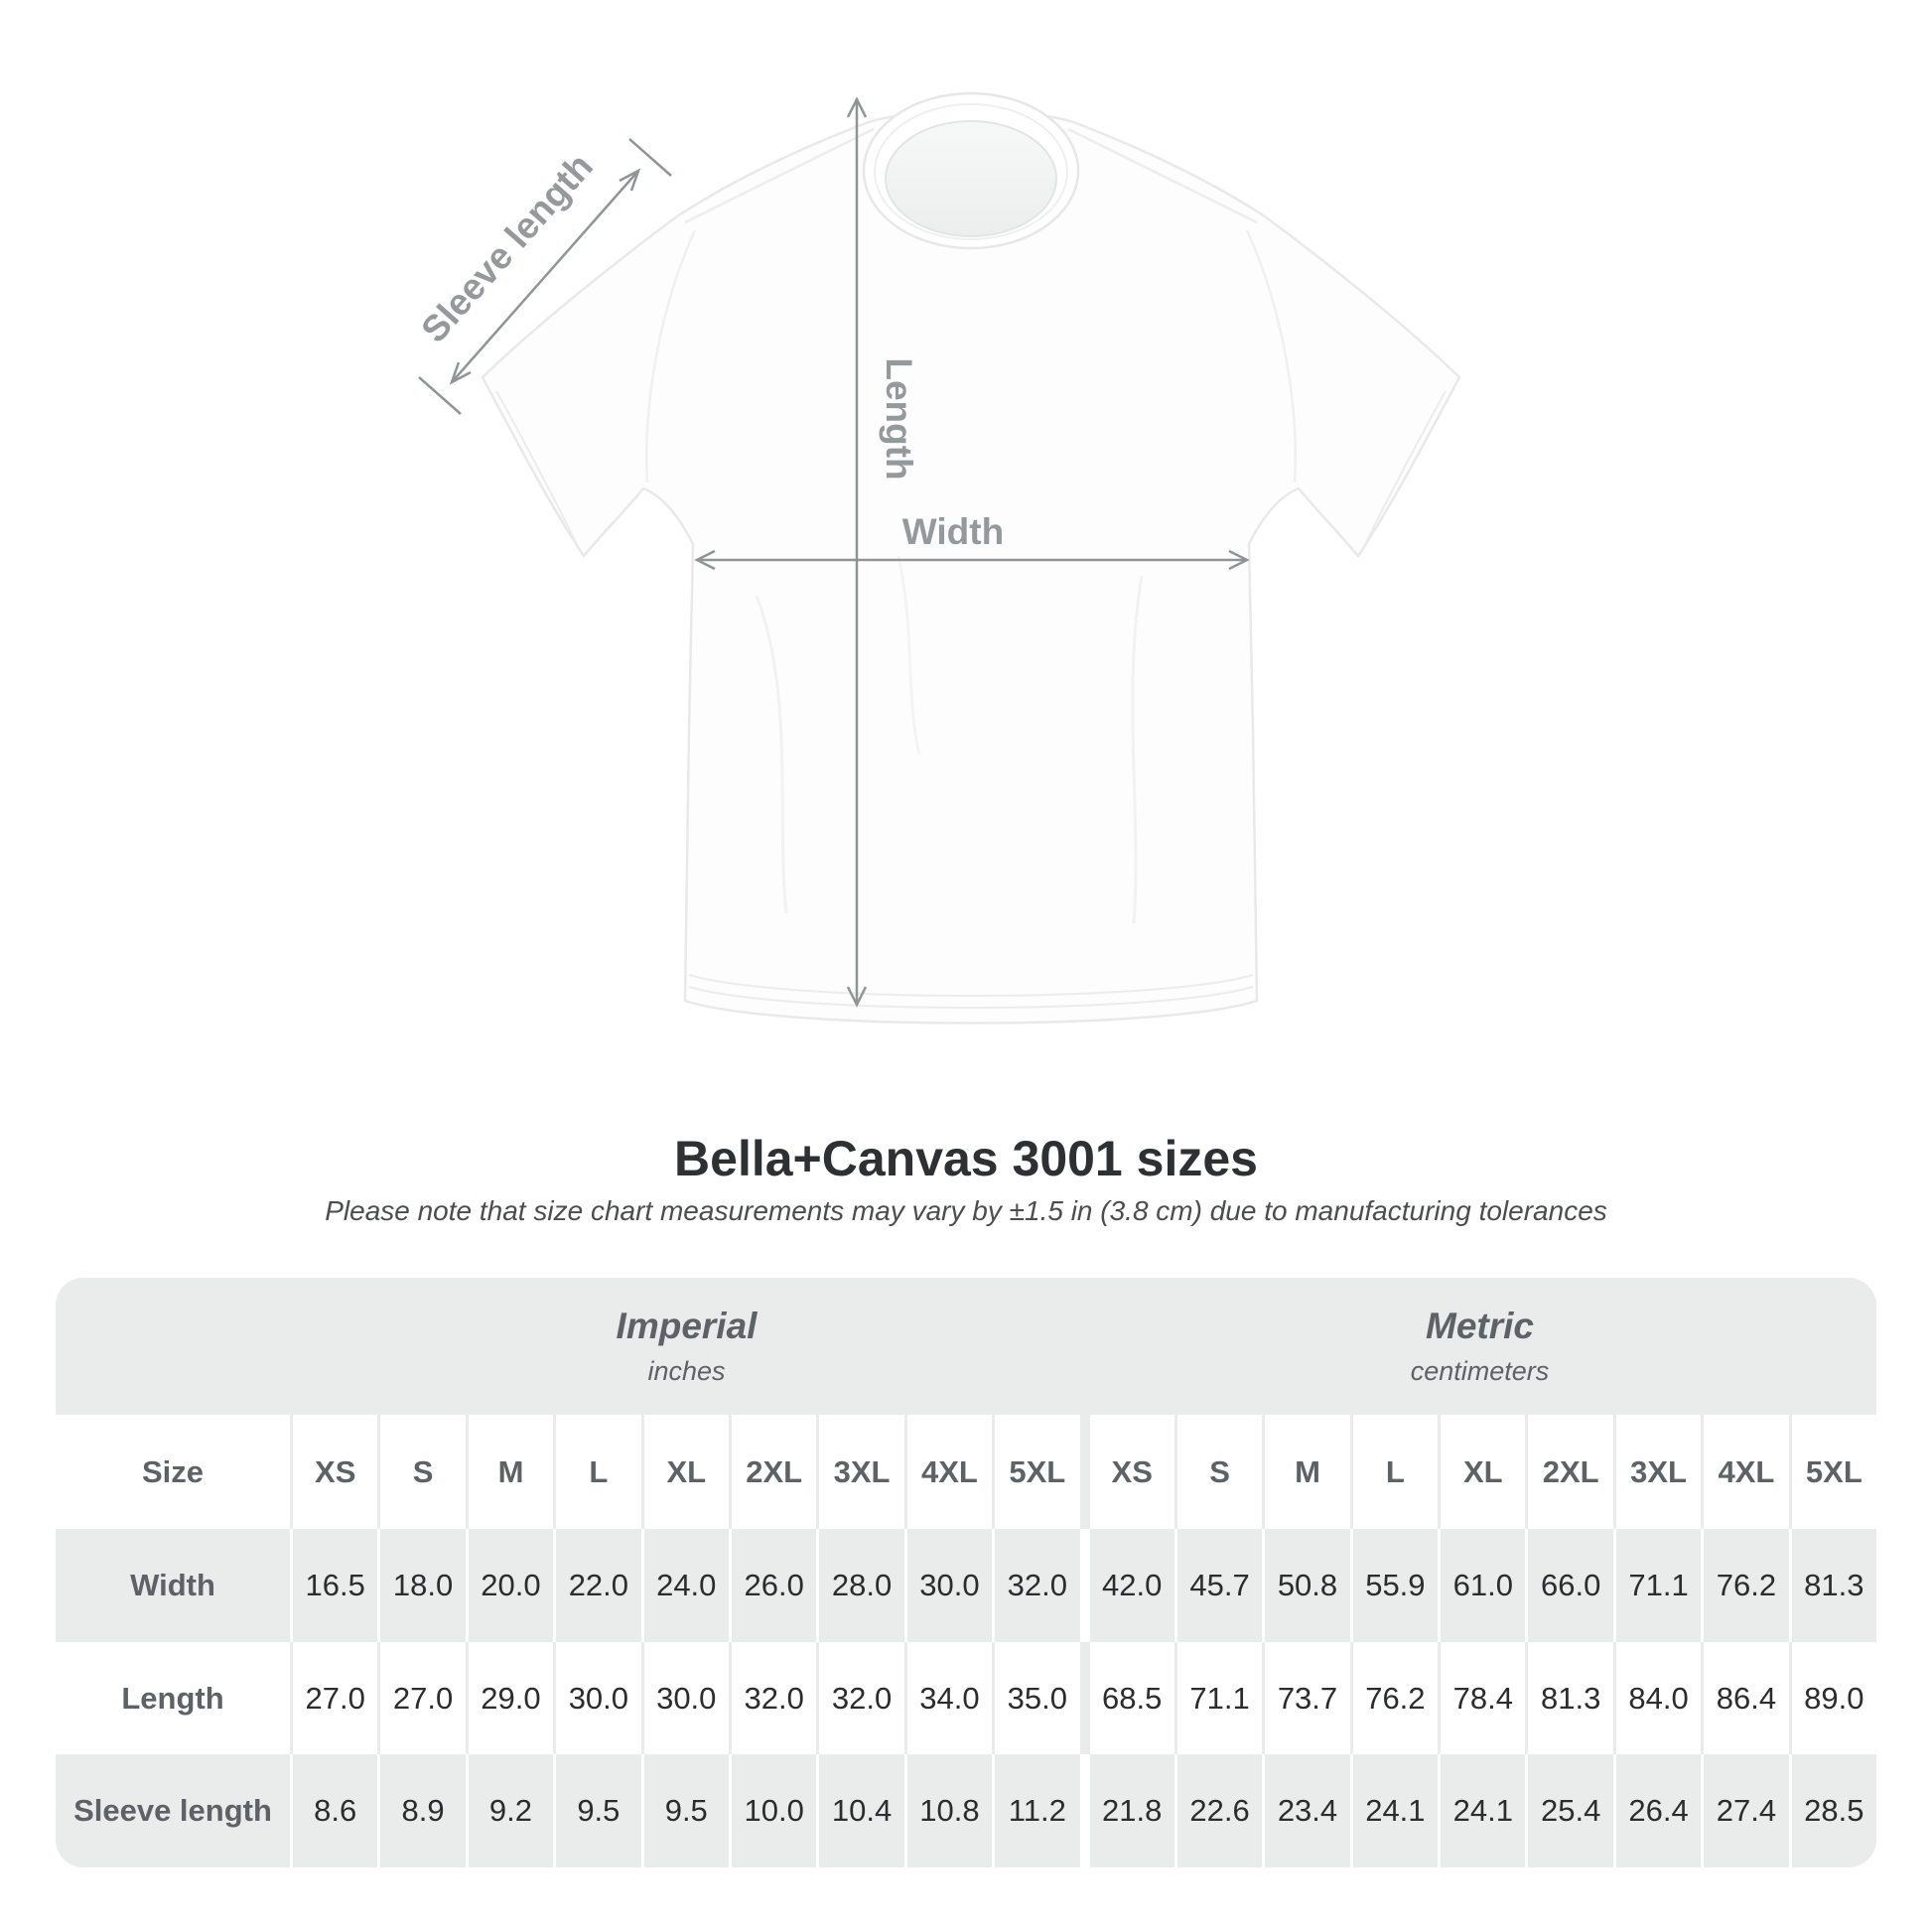  I want to click on value-cell: 20.0, so click(509, 1586).